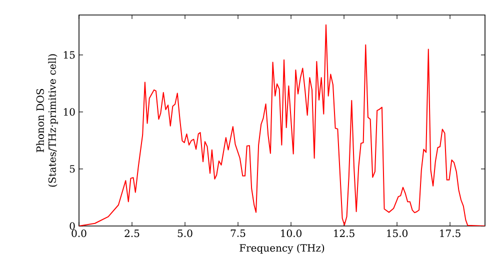 Image resolution: width=500 pixels, height=280 pixels. What do you see at coordinates (450, 234) in the screenshot?
I see `x-tick-label: 17.5` at bounding box center [450, 234].